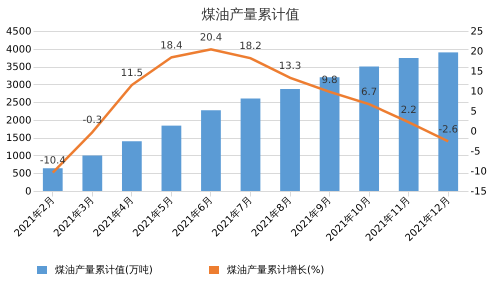 The width and height of the screenshot is (492, 291). I want to click on y2-tick-label: 20, so click(477, 52).